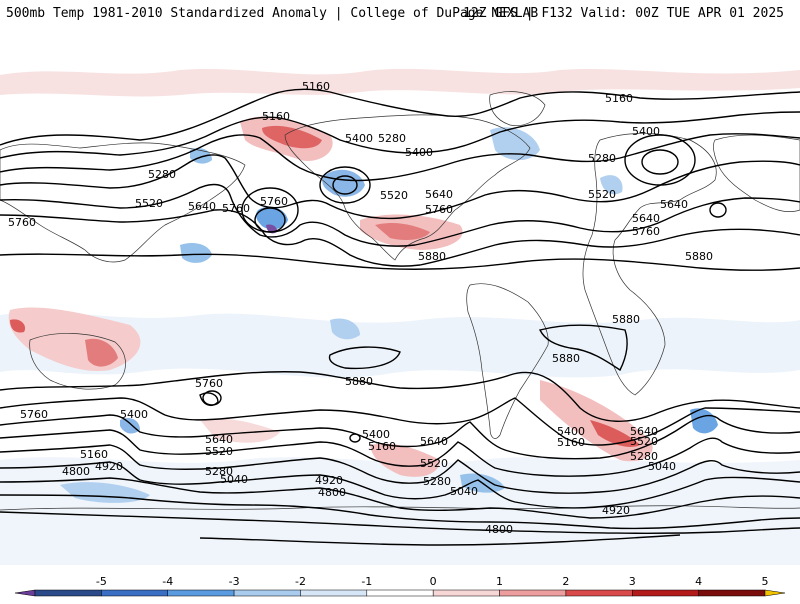  I want to click on colorbar: -5 -4 -3 -2 -1 0 1 2 3 4 5, so click(400, 582).